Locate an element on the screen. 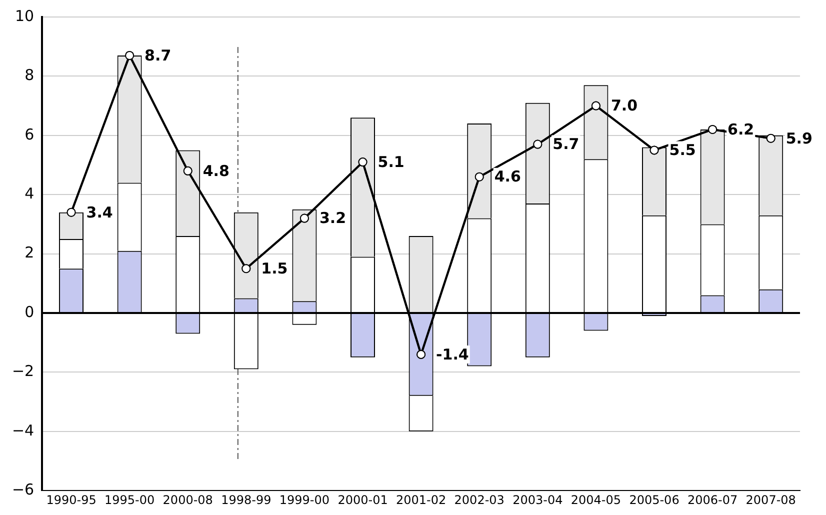 This screenshot has height=515, width=826. x-tick-label: 2001-02 is located at coordinates (421, 499).